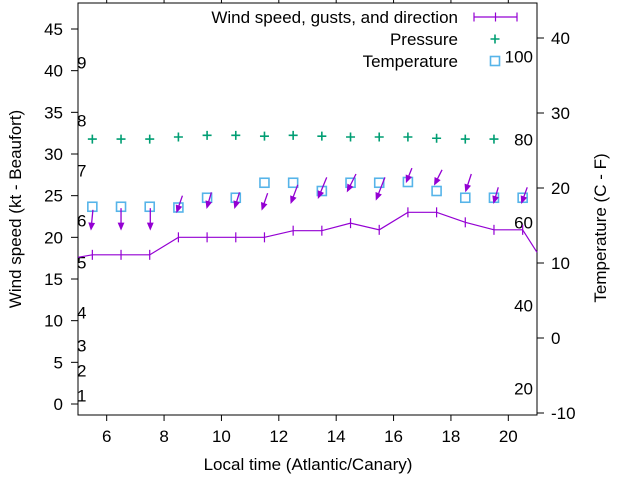 This screenshot has height=480, width=640. Describe the element at coordinates (53, 196) in the screenshot. I see `y-left-tick-label: 25` at that location.